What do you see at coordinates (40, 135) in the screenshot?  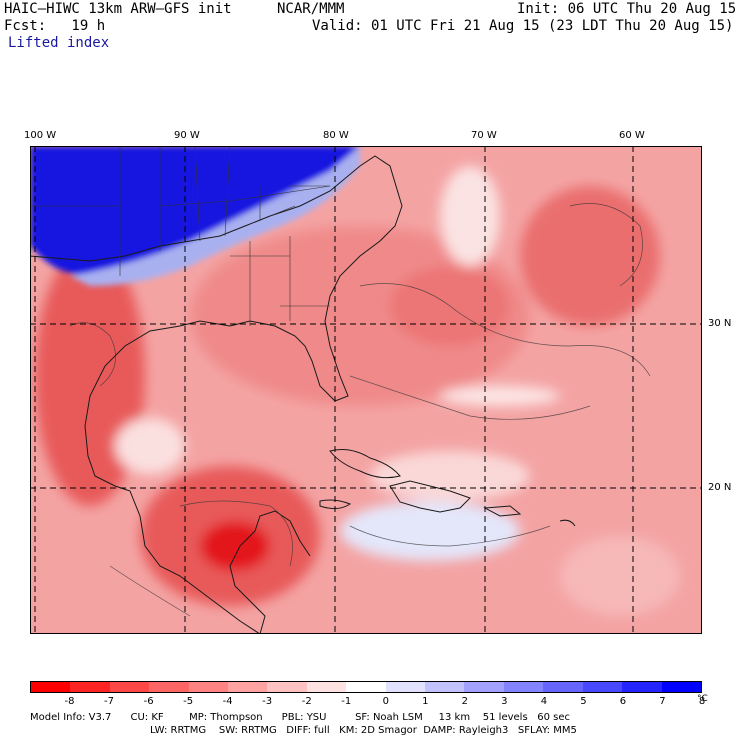 I see `lon-label-100w: 100 W` at bounding box center [40, 135].